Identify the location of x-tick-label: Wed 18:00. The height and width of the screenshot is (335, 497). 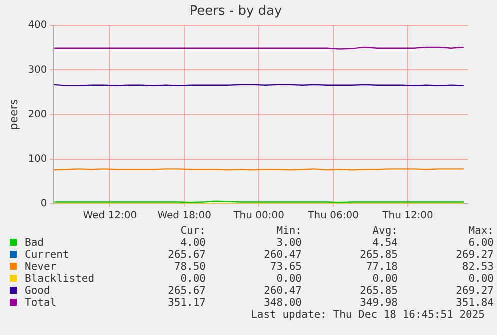
(185, 216).